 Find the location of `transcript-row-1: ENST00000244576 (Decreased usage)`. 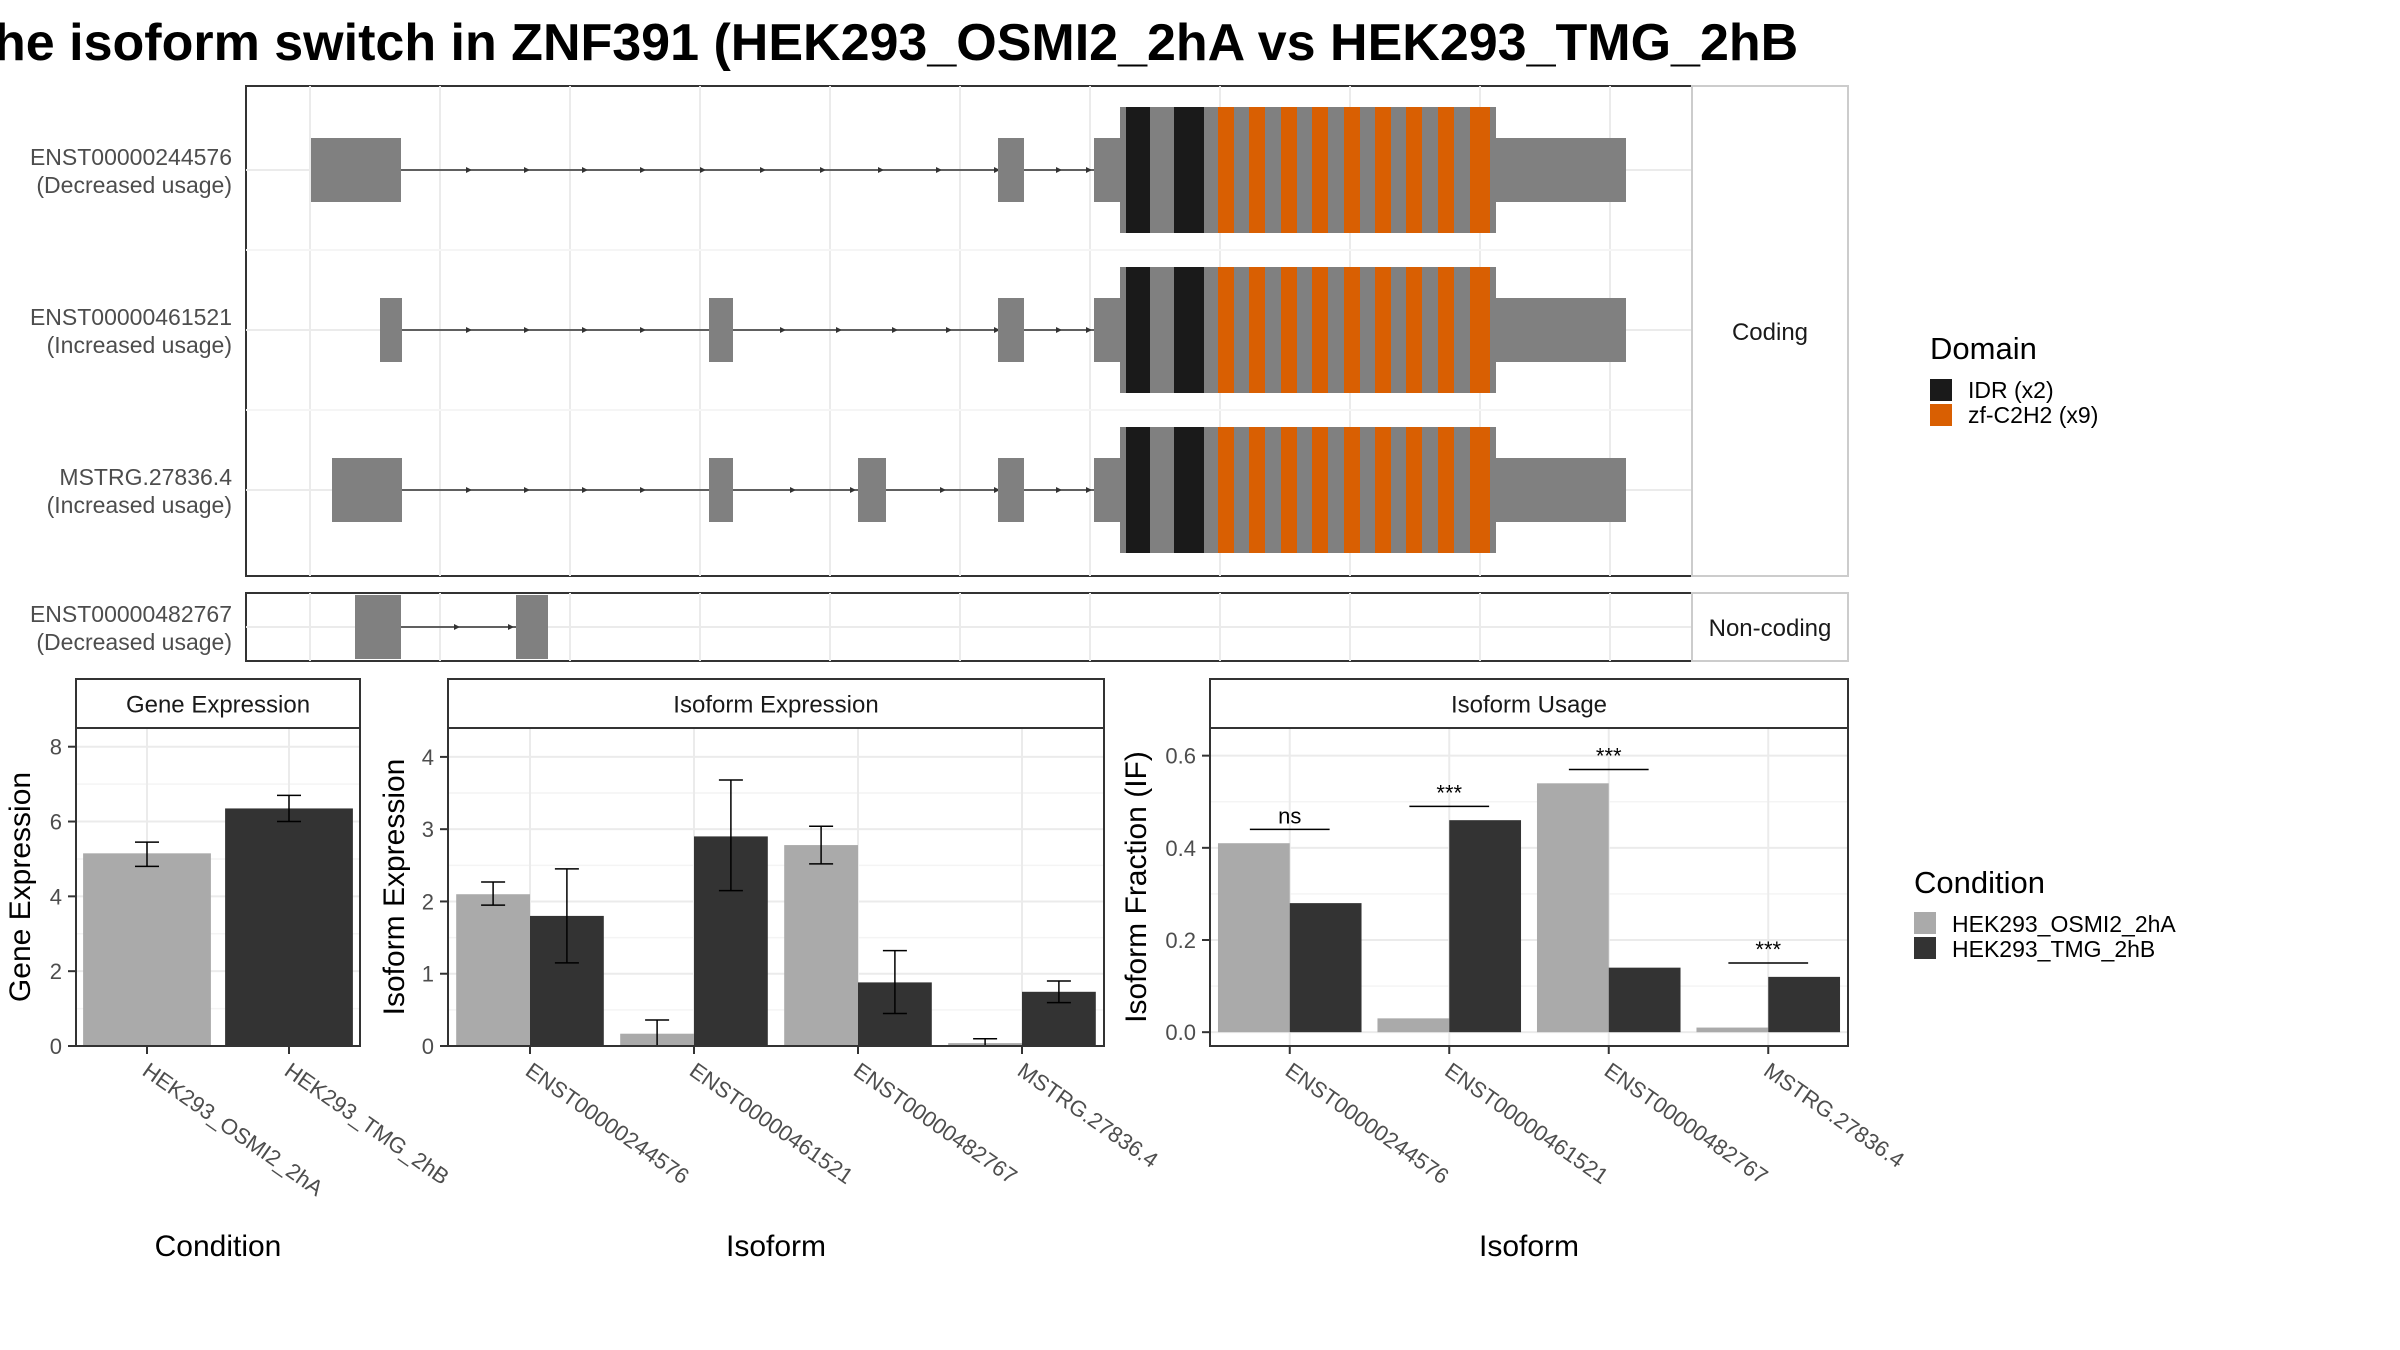

transcript-row-1: ENST00000244576 (Decreased usage) is located at coordinates (828, 170).